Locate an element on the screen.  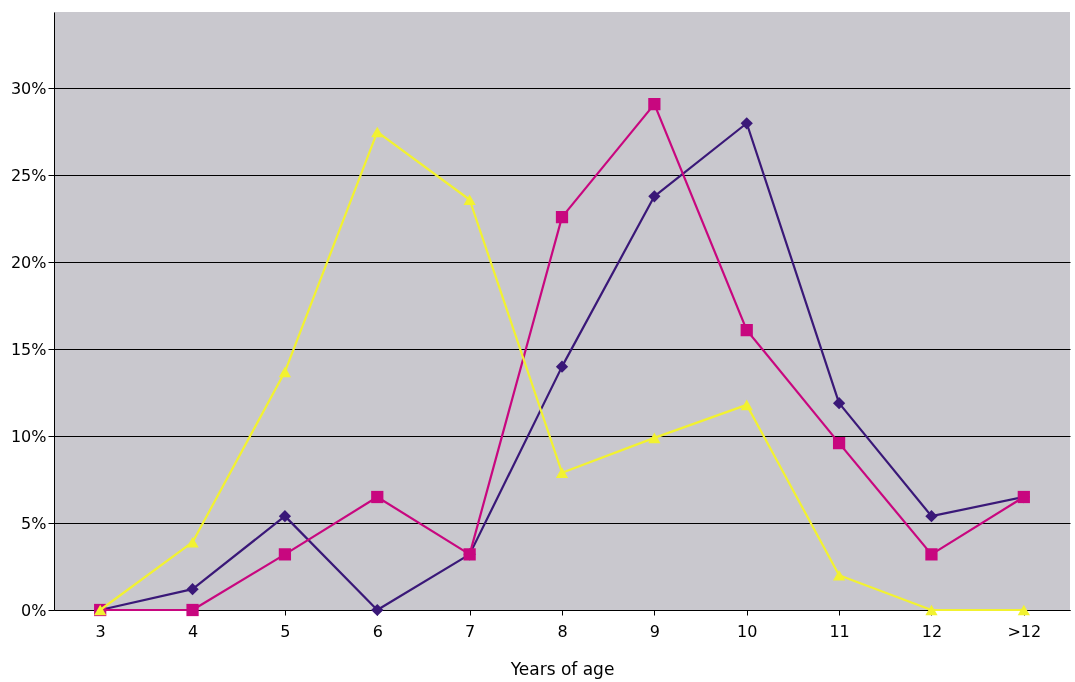
y-tick-label: 30% is located at coordinates (28, 88).